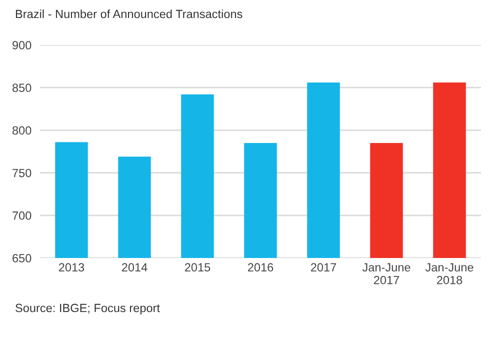 This screenshot has width=501, height=341. Describe the element at coordinates (386, 273) in the screenshot. I see `x-tick-label: Jan-June 2017` at that location.